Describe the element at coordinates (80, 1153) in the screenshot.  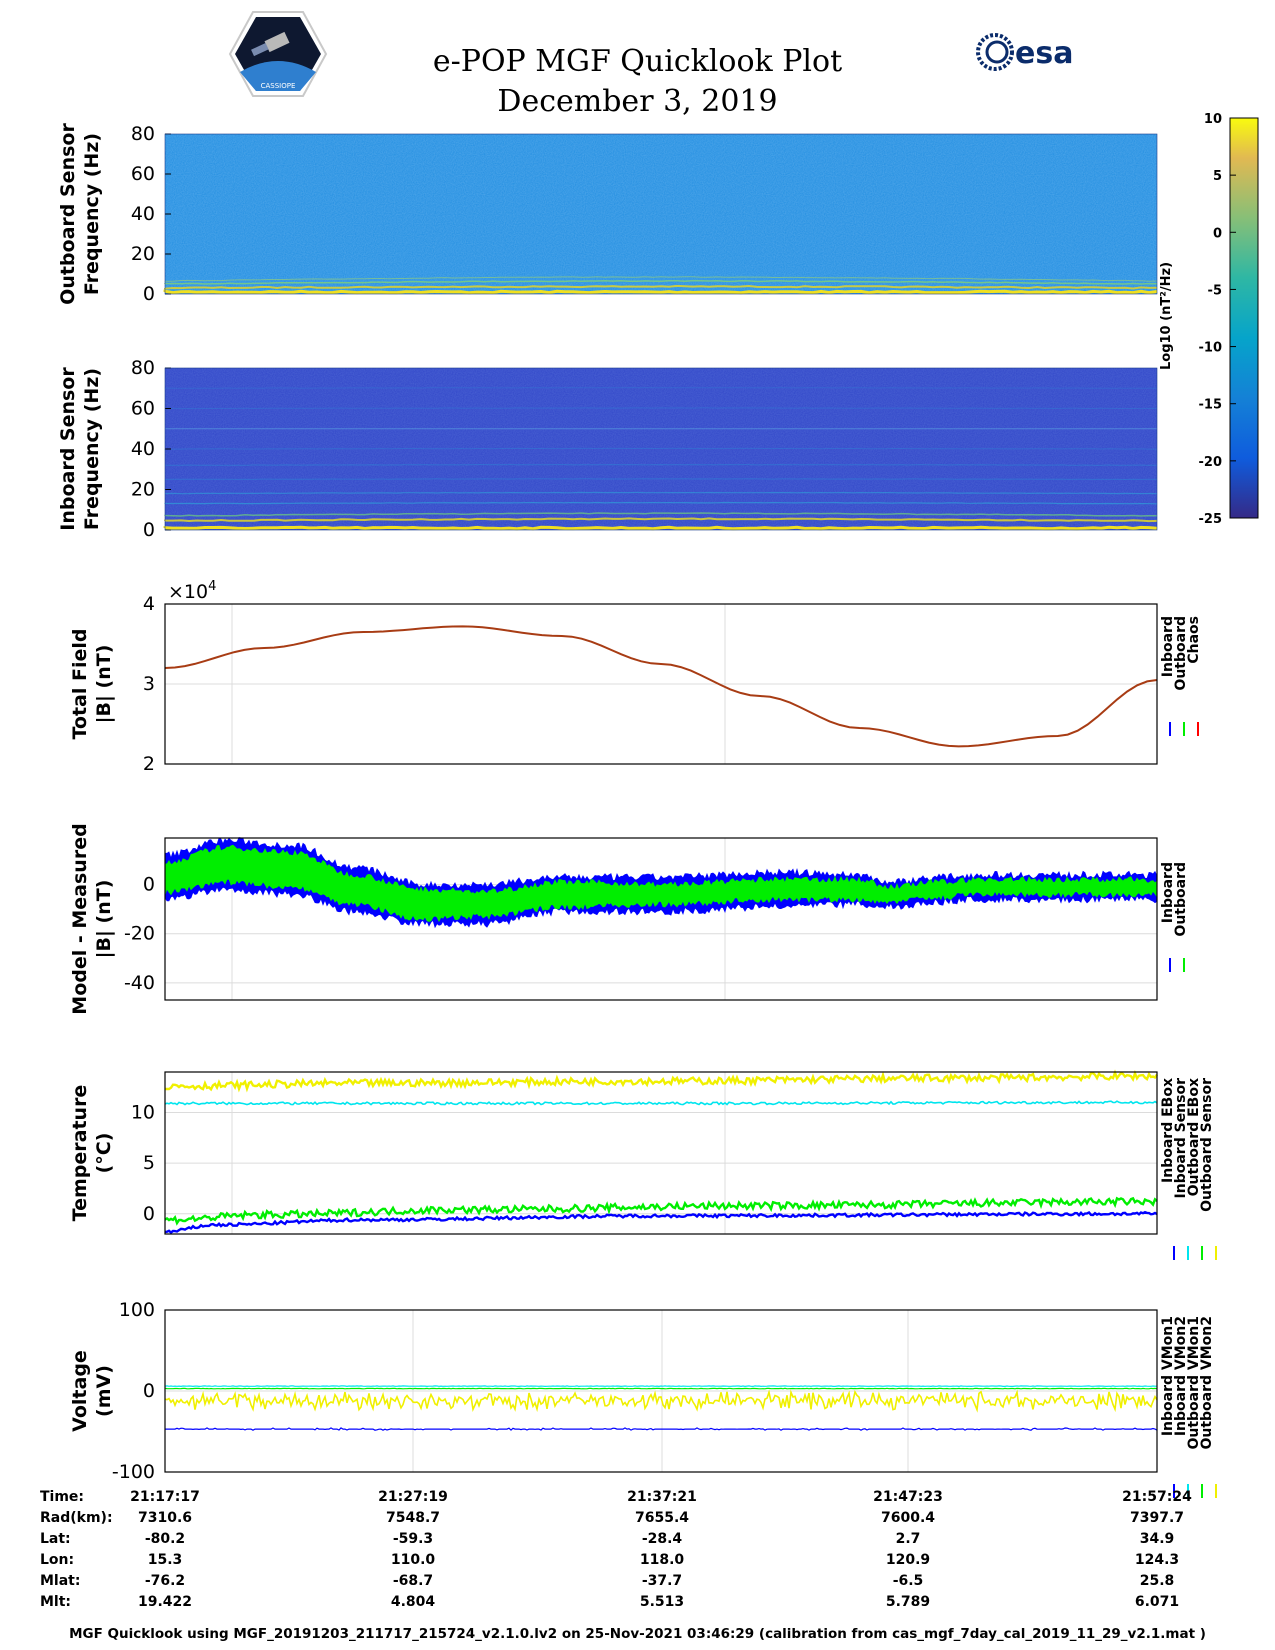
I see `temp-ylabel-1: Temperature` at that location.